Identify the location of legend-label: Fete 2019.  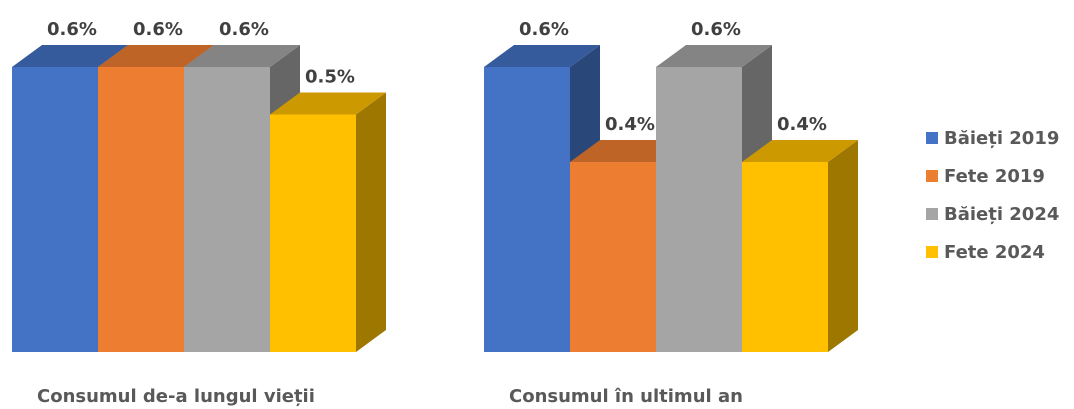
(994, 176).